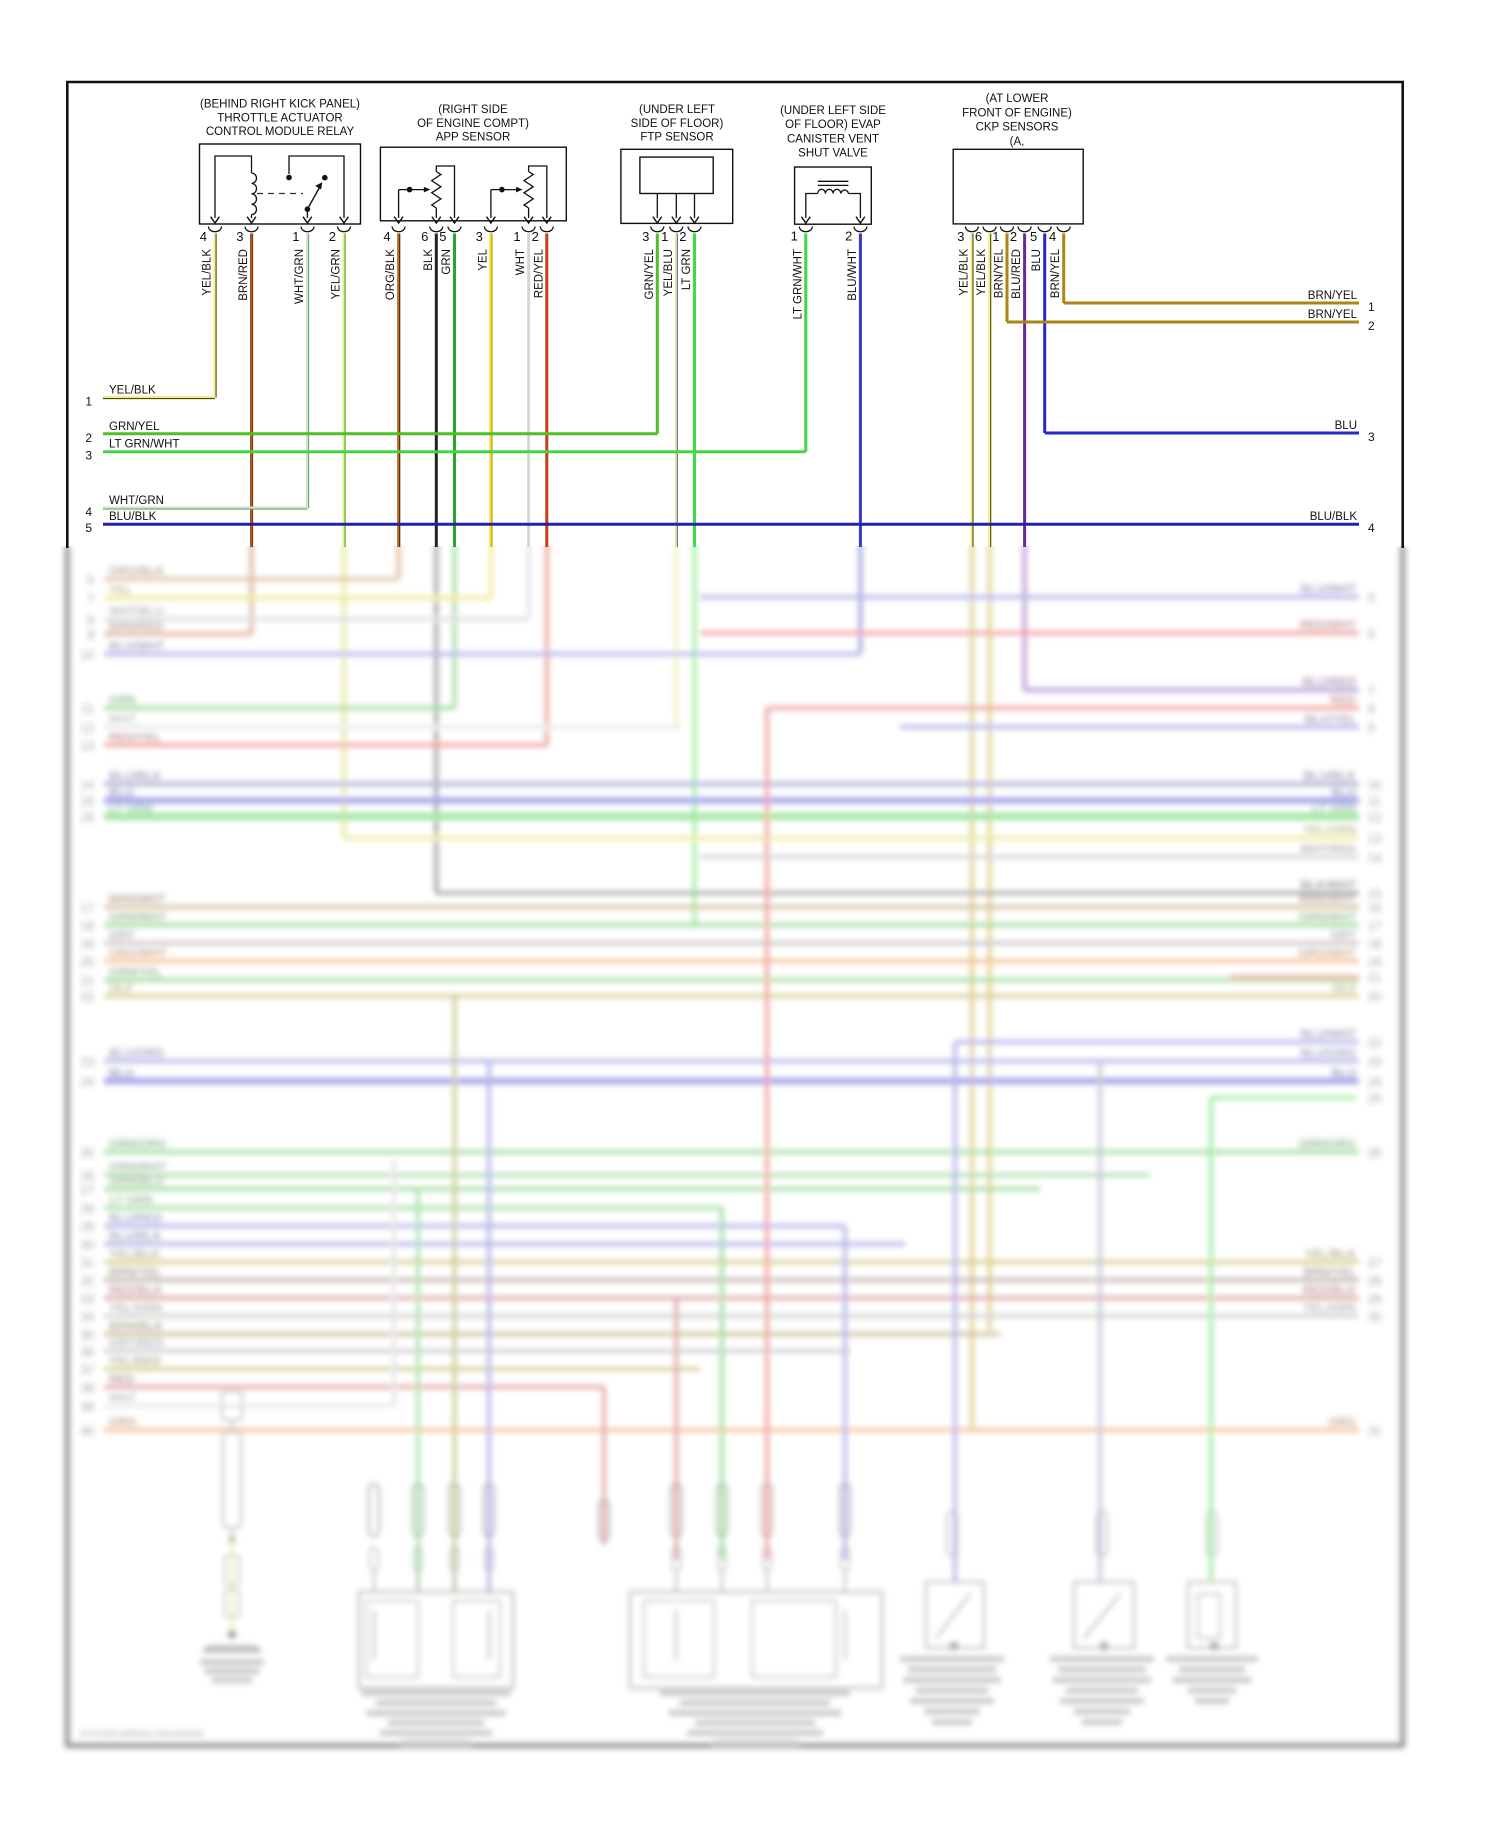  I want to click on svg-text: APP SENSOR, so click(473, 138).